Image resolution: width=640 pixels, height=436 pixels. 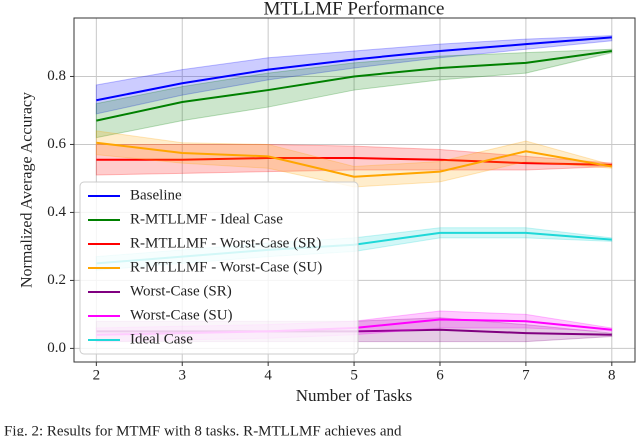 What do you see at coordinates (156, 195) in the screenshot?
I see `legend-label: Baseline` at bounding box center [156, 195].